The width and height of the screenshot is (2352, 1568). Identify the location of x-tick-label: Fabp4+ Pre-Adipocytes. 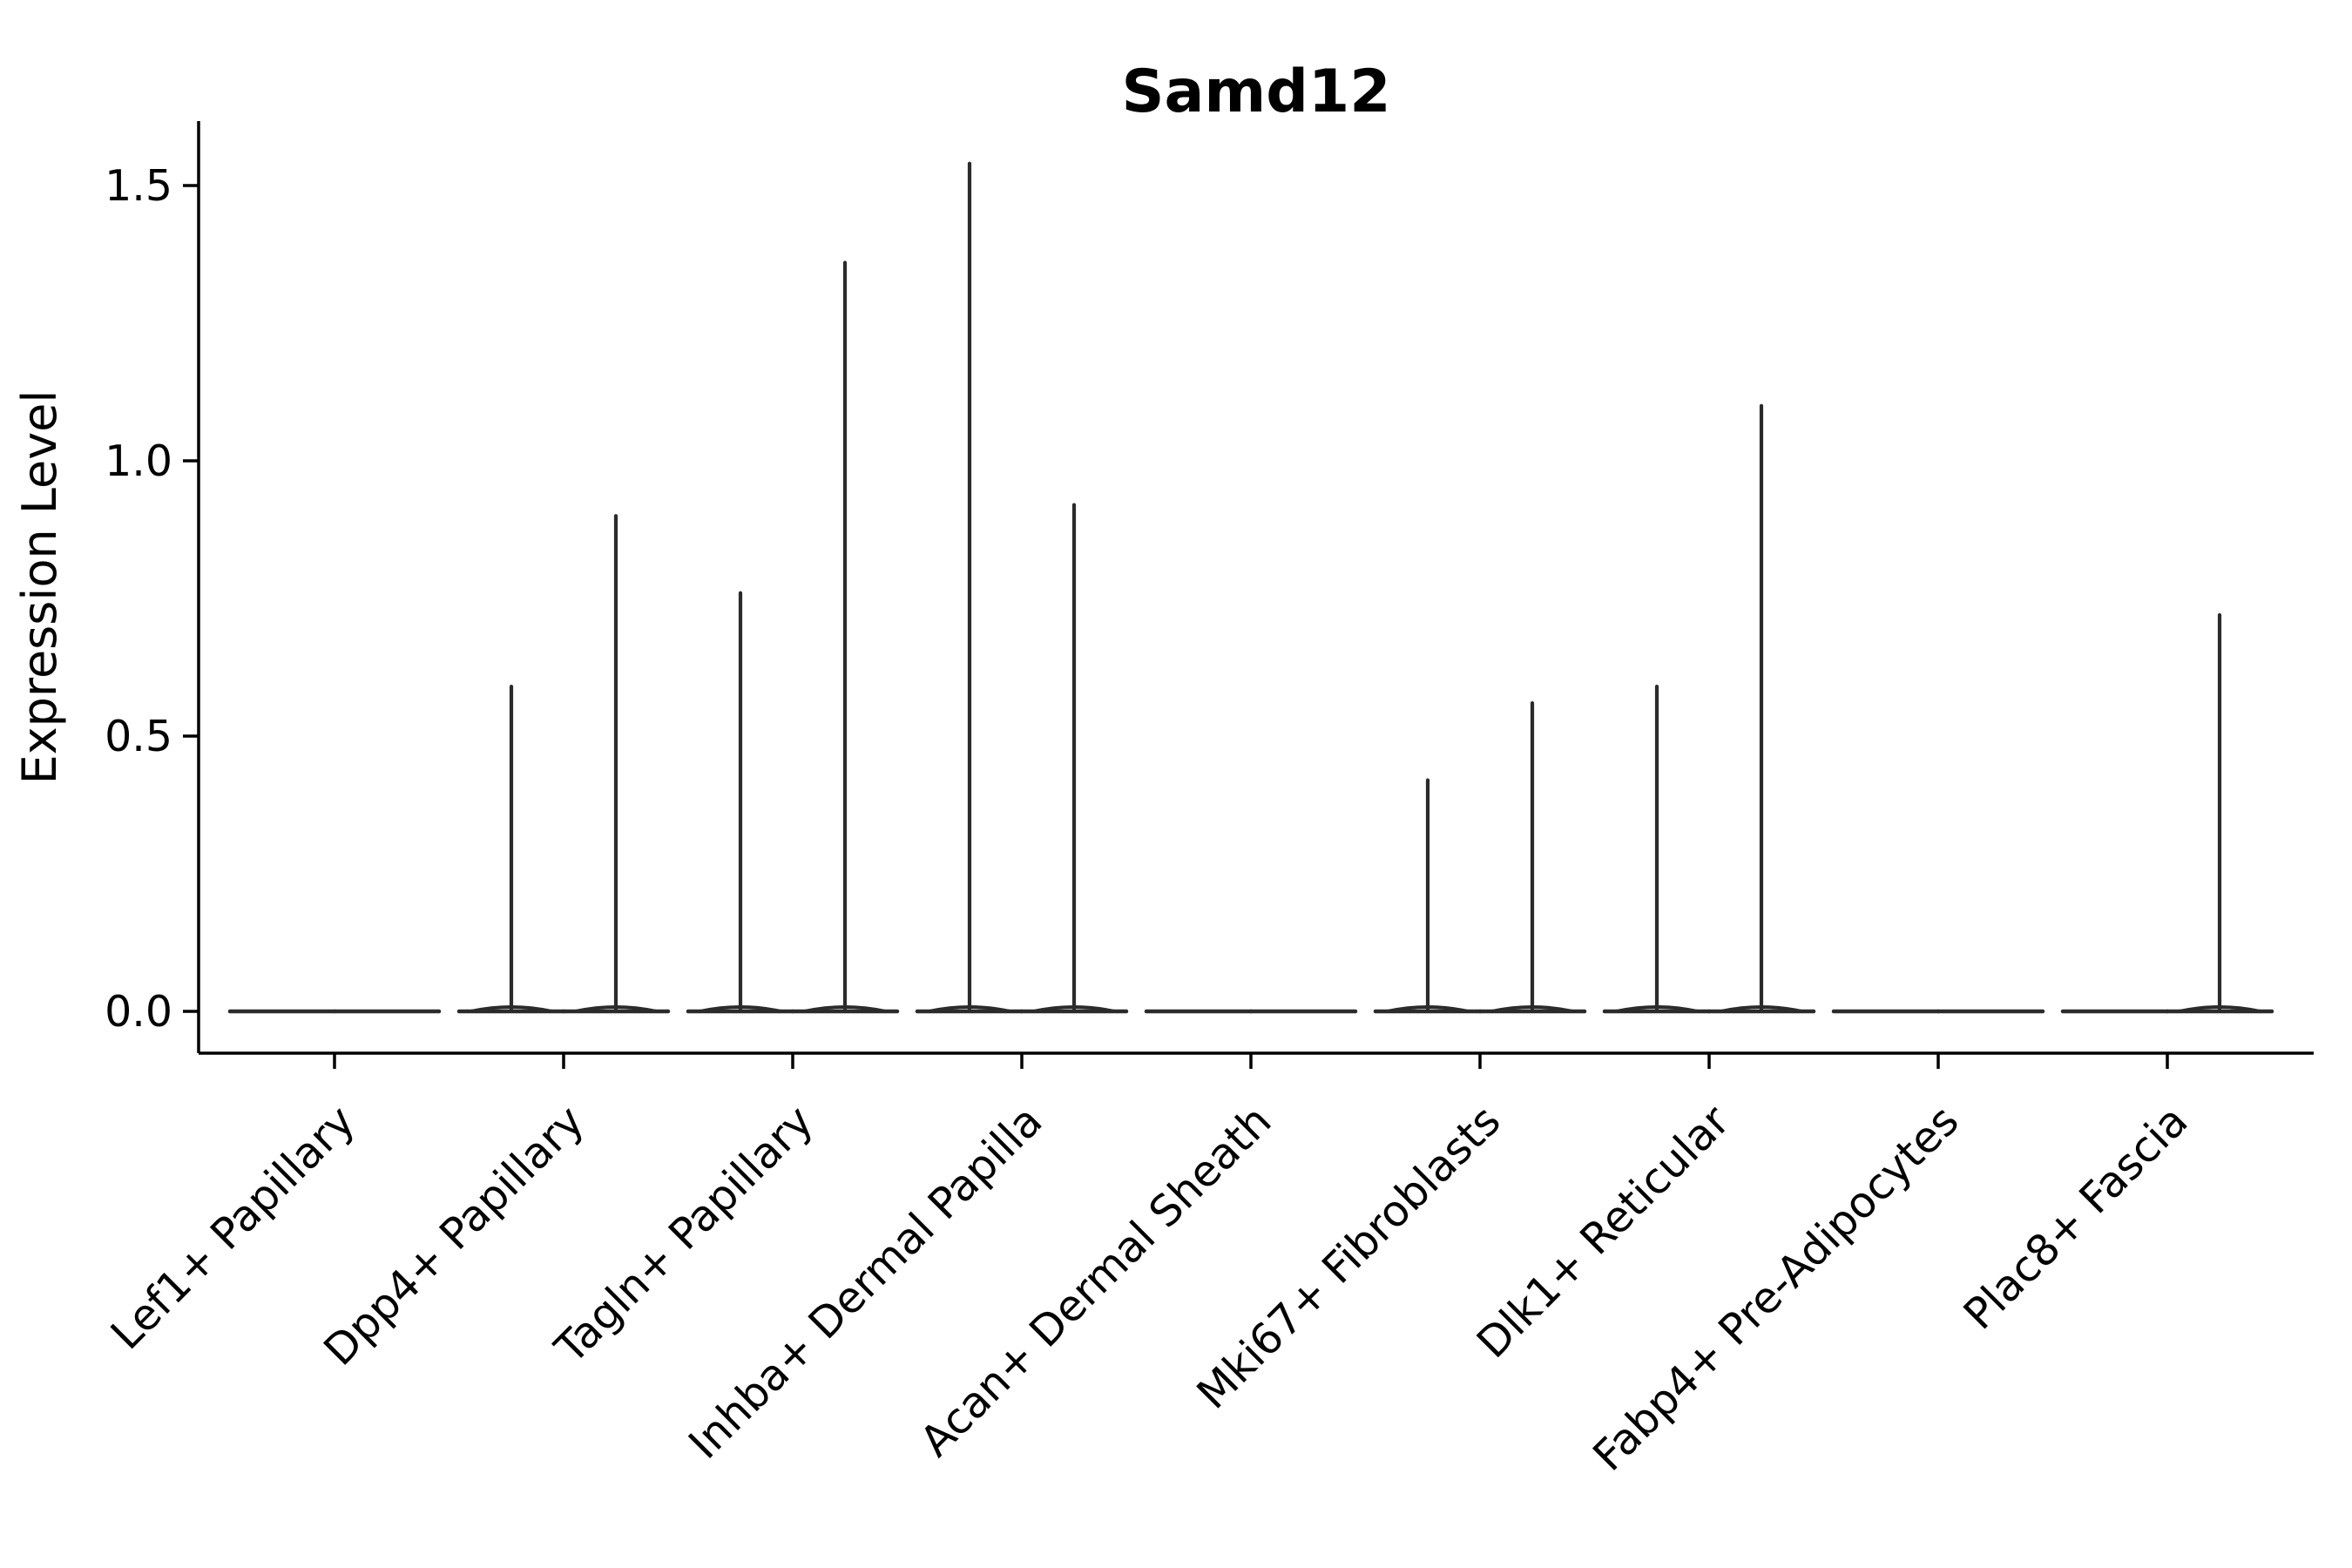
(1776, 1289).